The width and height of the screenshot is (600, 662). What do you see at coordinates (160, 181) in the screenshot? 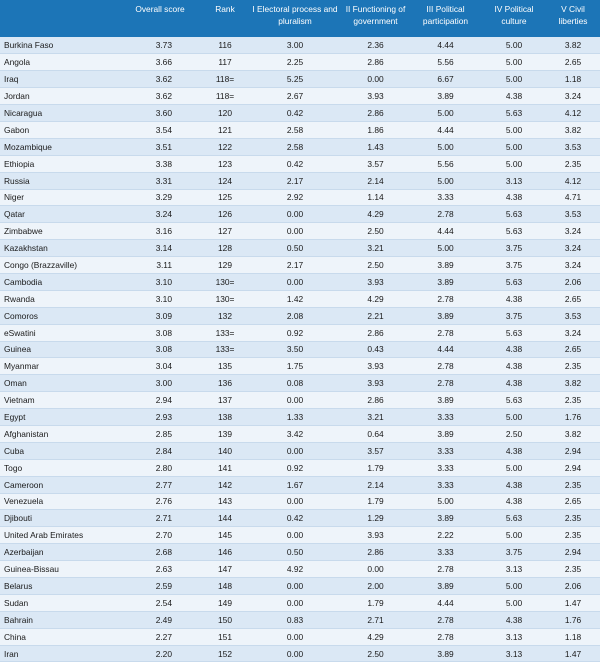
I see `overall-score-cell: 3.31` at bounding box center [160, 181].